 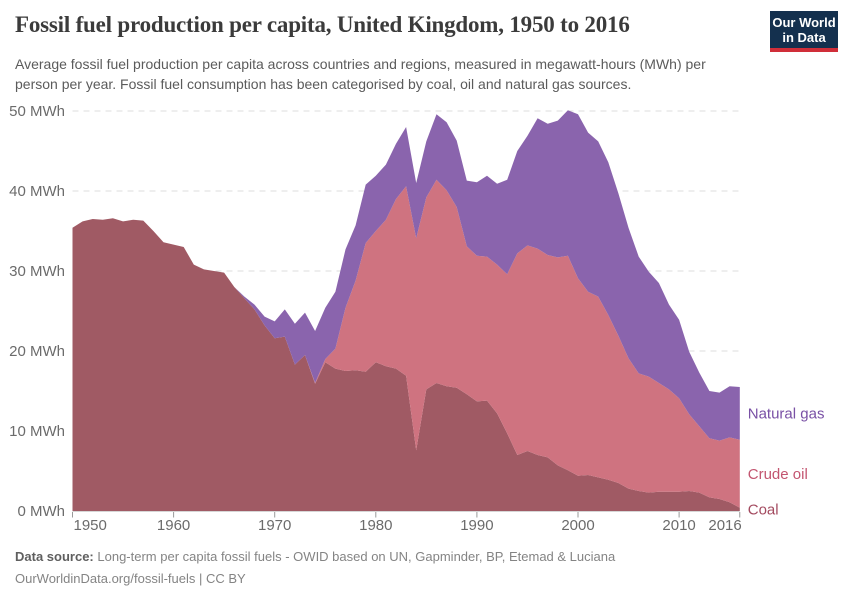 I want to click on owid-logo-line1: Our World, so click(x=804, y=22).